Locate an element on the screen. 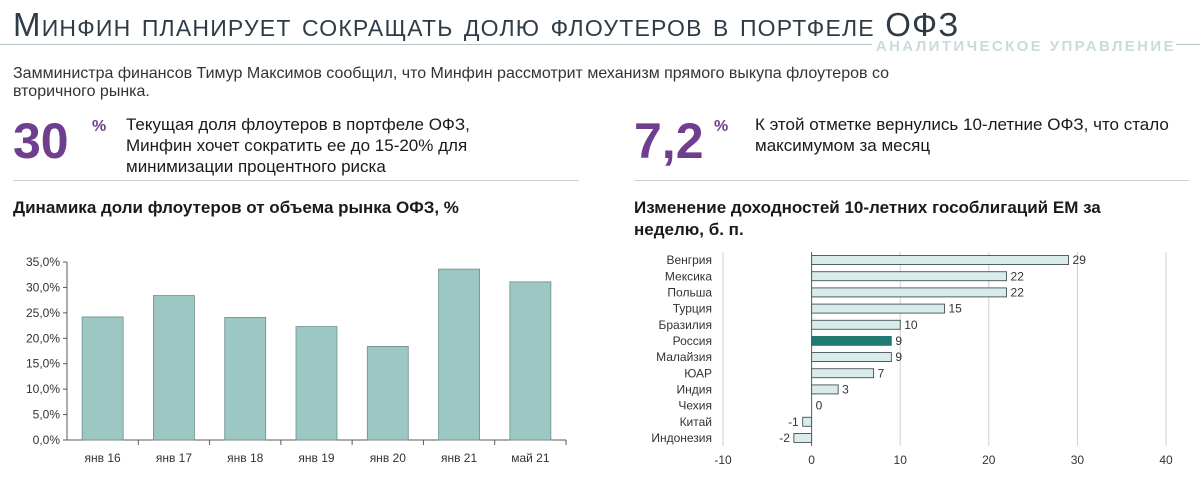 The height and width of the screenshot is (477, 1200). left-separator is located at coordinates (296, 180).